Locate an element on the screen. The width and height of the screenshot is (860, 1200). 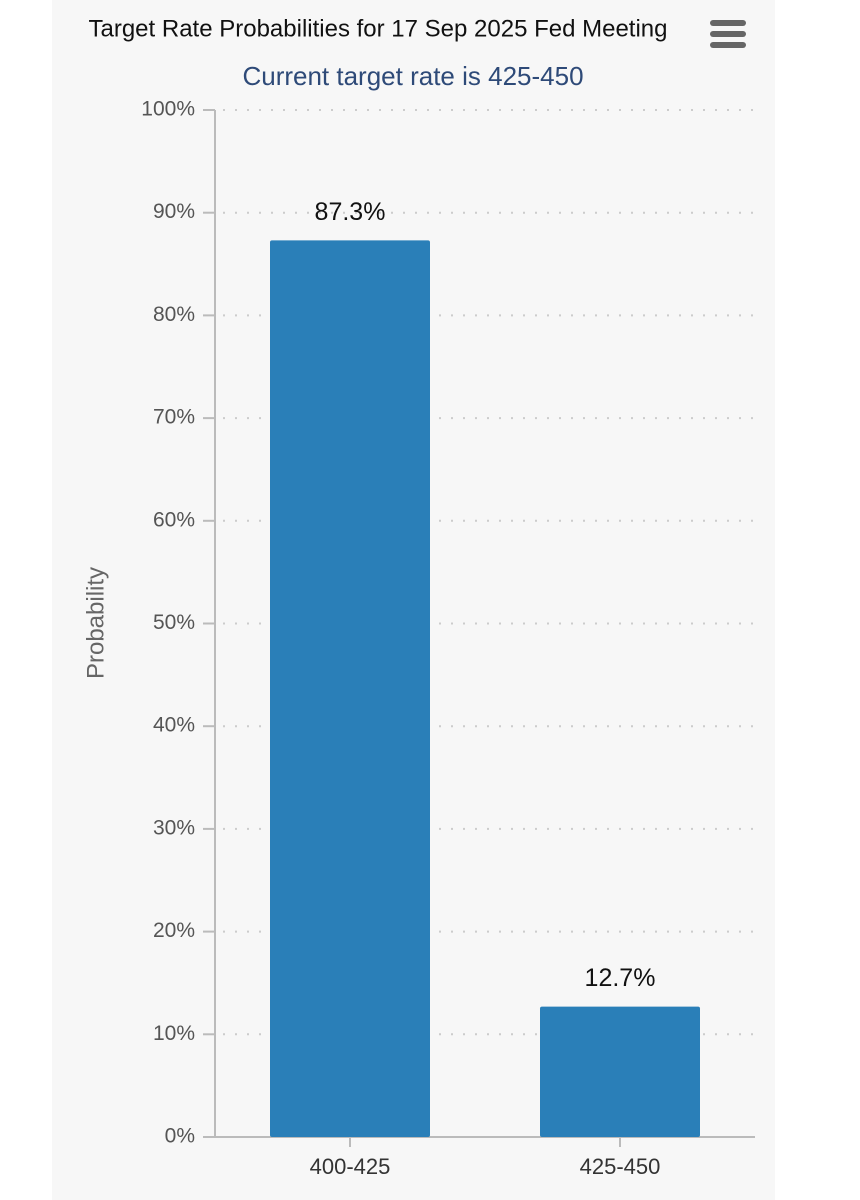
y-tick-label: 20% is located at coordinates (174, 930).